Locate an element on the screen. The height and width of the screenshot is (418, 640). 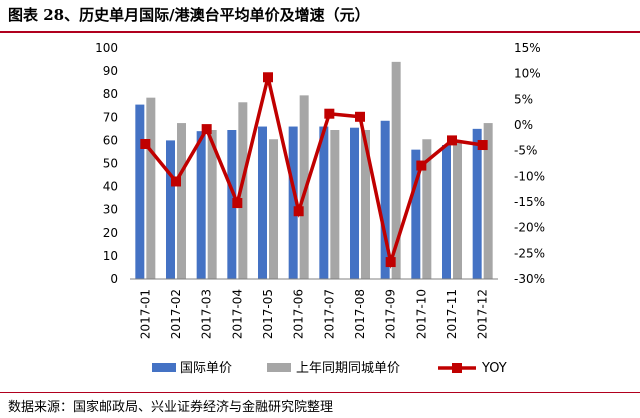
y-right-tick-label: -25% is located at coordinates (529, 253).